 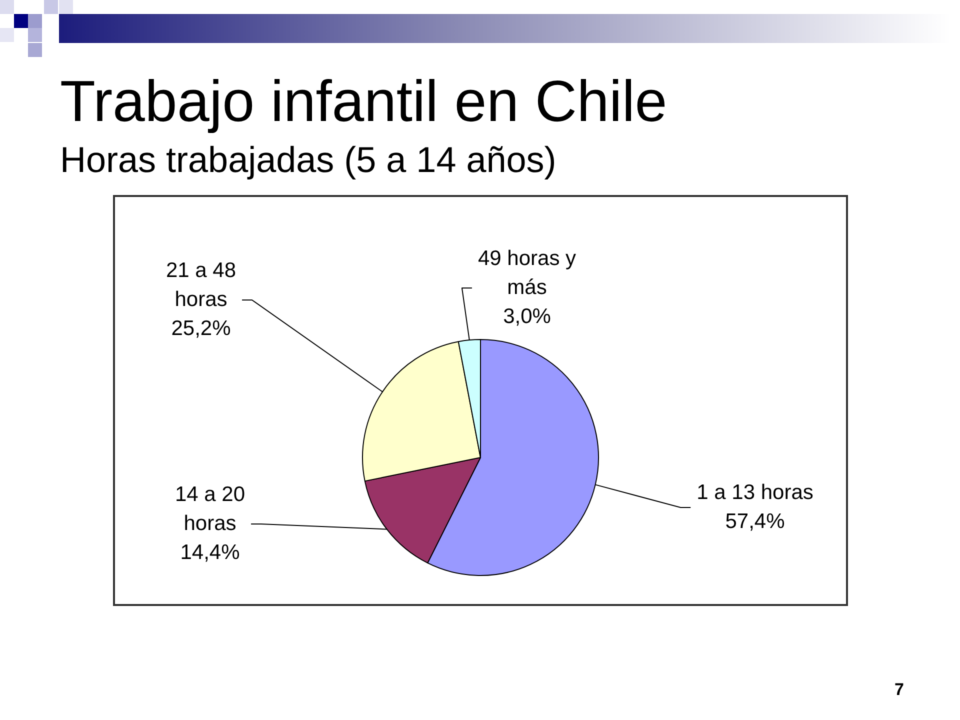 I want to click on slice-label: 21 a 48 horas, so click(x=201, y=284).